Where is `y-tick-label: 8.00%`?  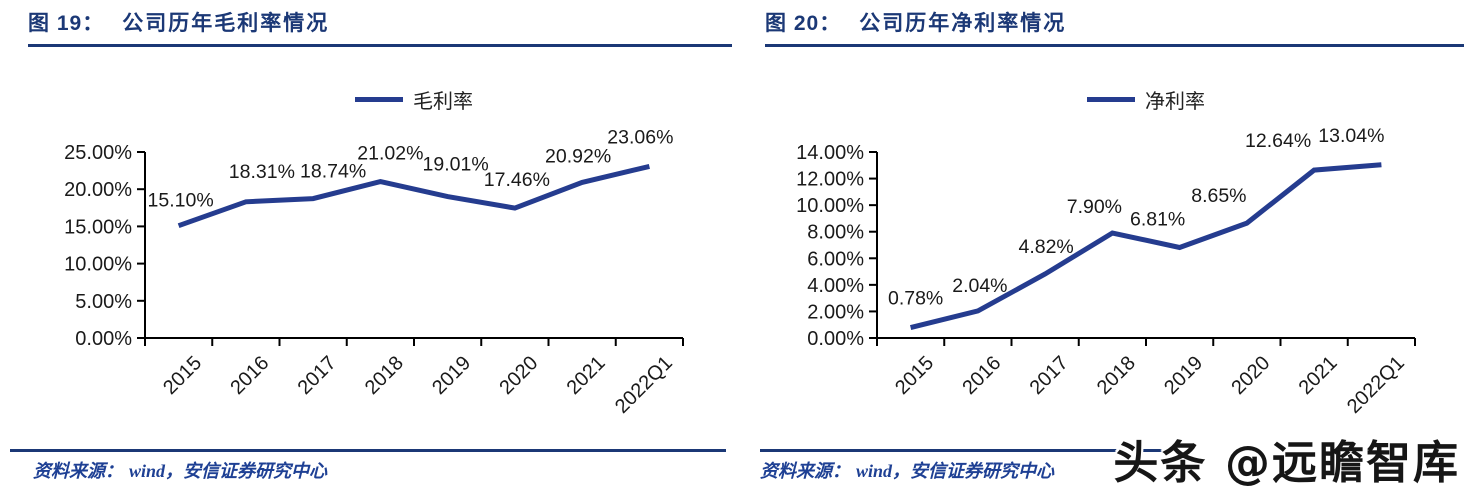
y-tick-label: 8.00% is located at coordinates (835, 233).